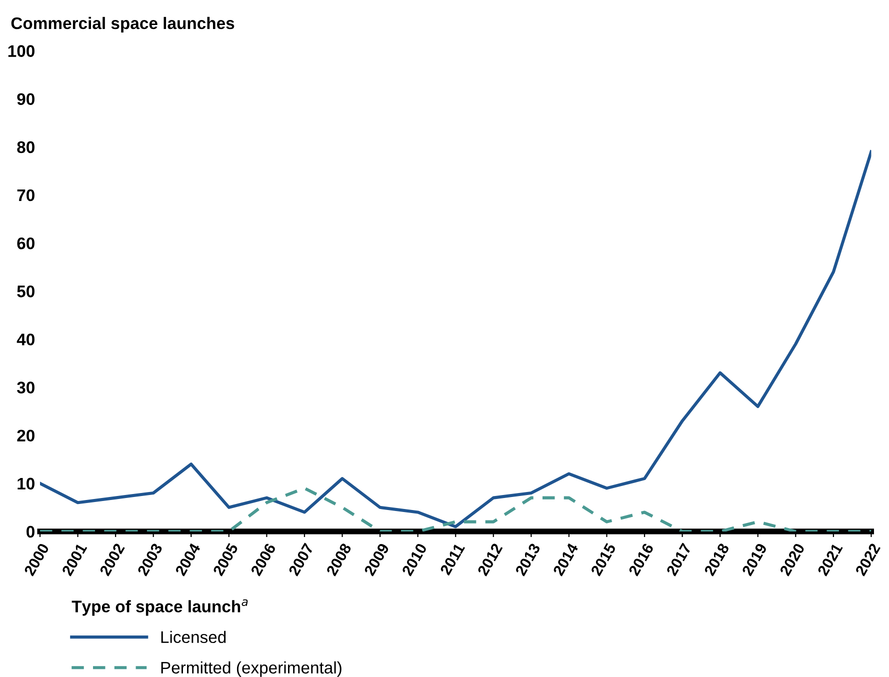  Describe the element at coordinates (21, 51) in the screenshot. I see `y-tick-label: 100` at that location.